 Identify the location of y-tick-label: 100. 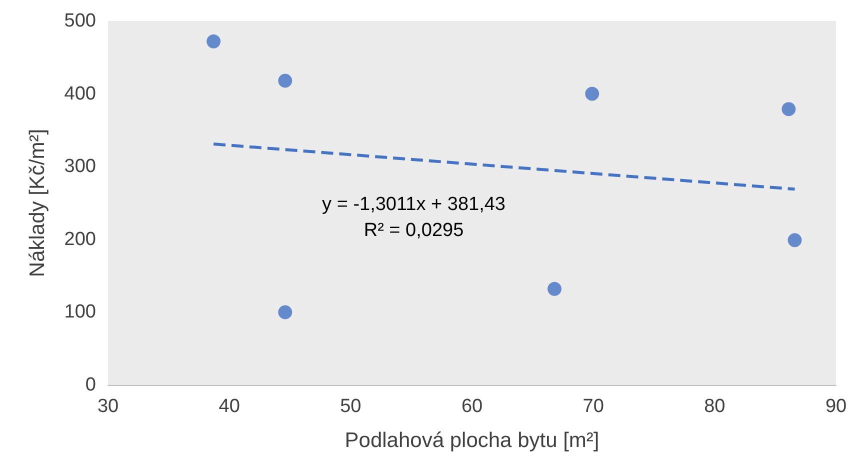
(80, 312).